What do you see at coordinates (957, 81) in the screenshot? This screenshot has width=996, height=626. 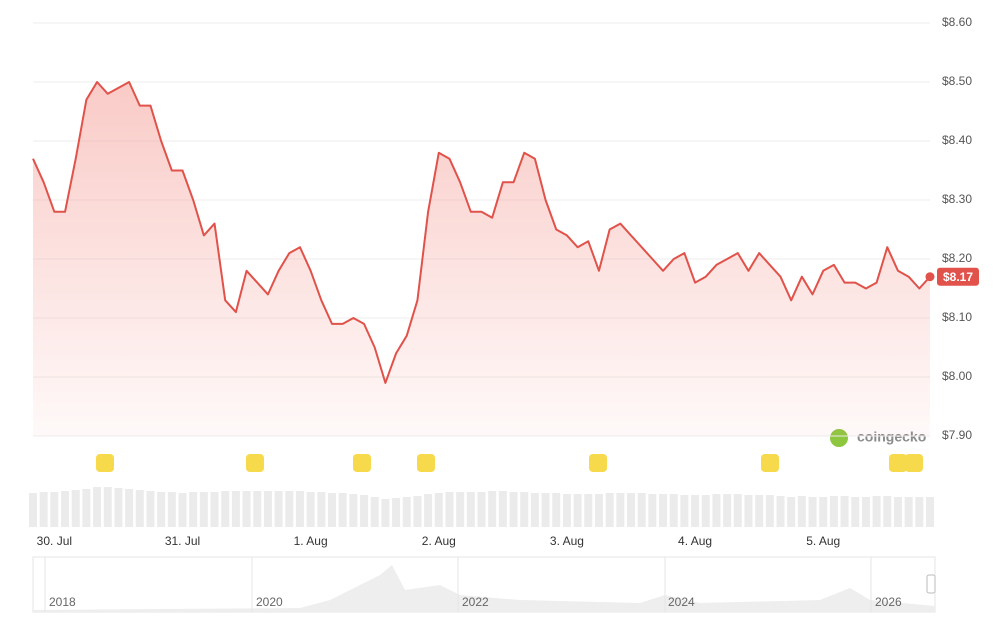 I see `y-tick-label: $8.50` at bounding box center [957, 81].